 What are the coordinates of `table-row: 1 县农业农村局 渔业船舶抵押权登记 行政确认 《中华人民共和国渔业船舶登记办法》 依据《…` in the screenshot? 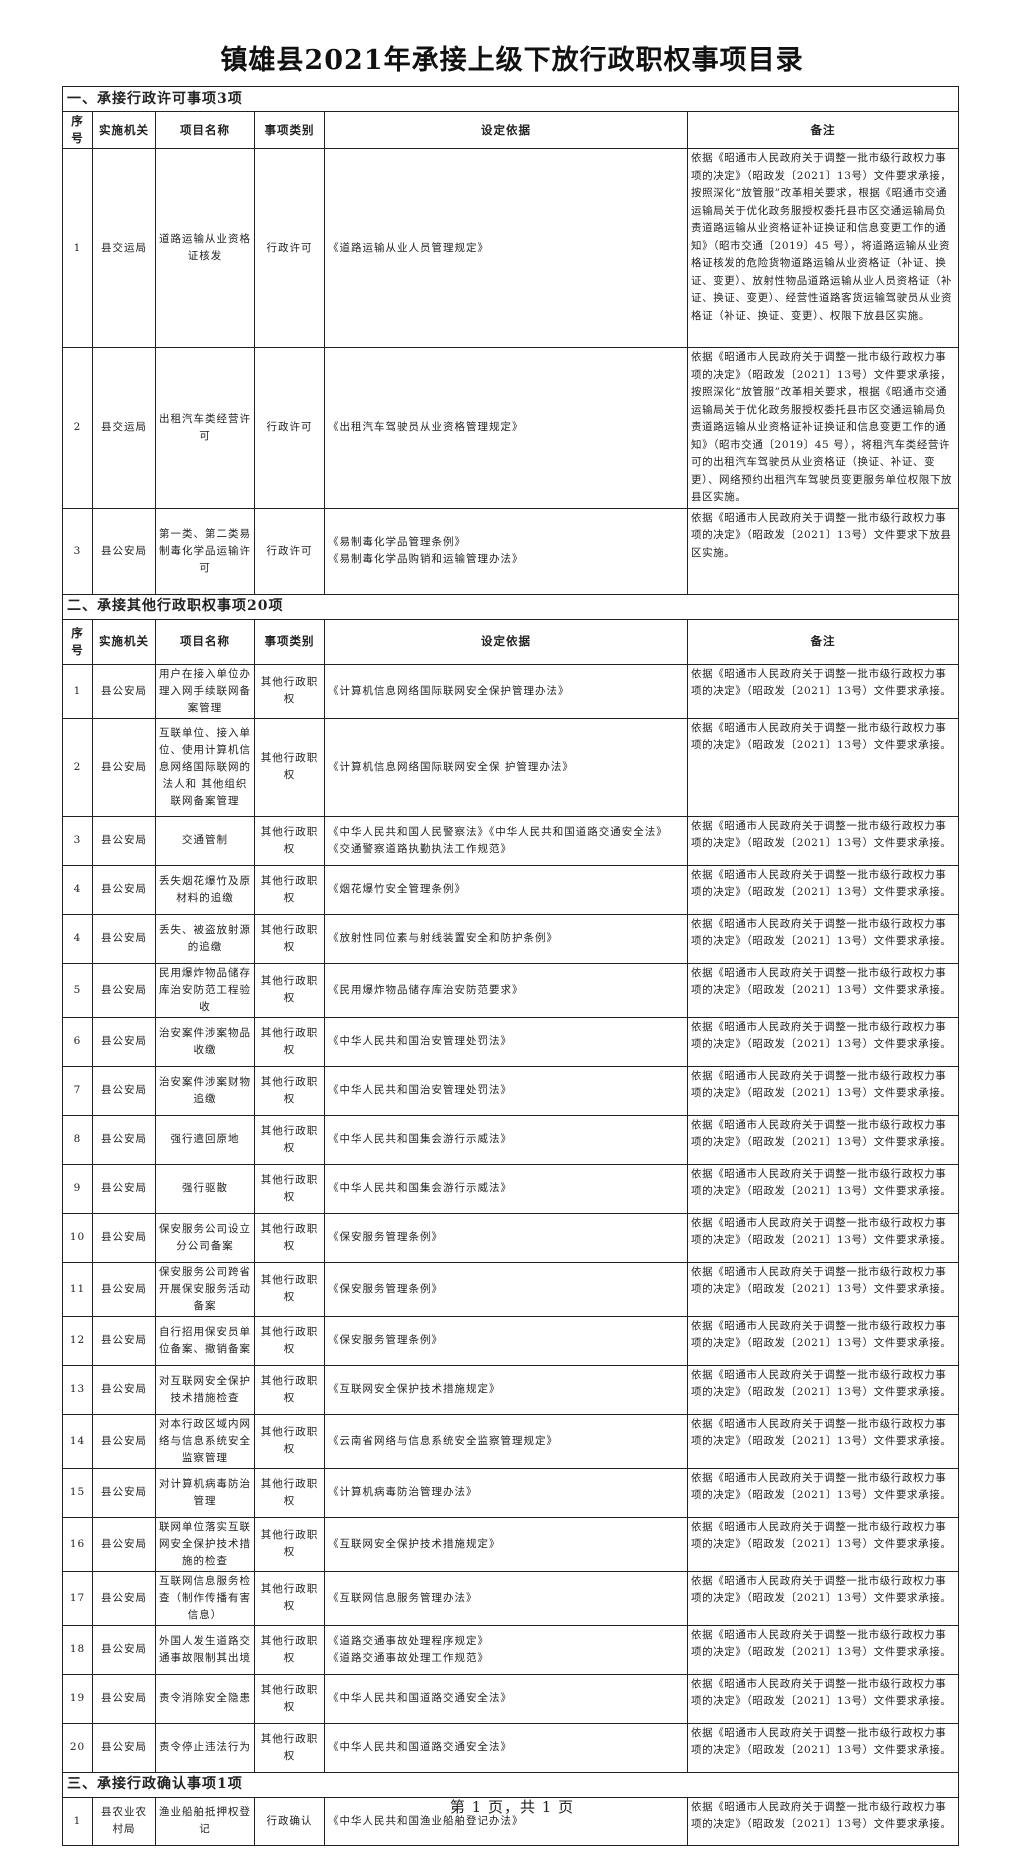 It's located at (510, 1821).